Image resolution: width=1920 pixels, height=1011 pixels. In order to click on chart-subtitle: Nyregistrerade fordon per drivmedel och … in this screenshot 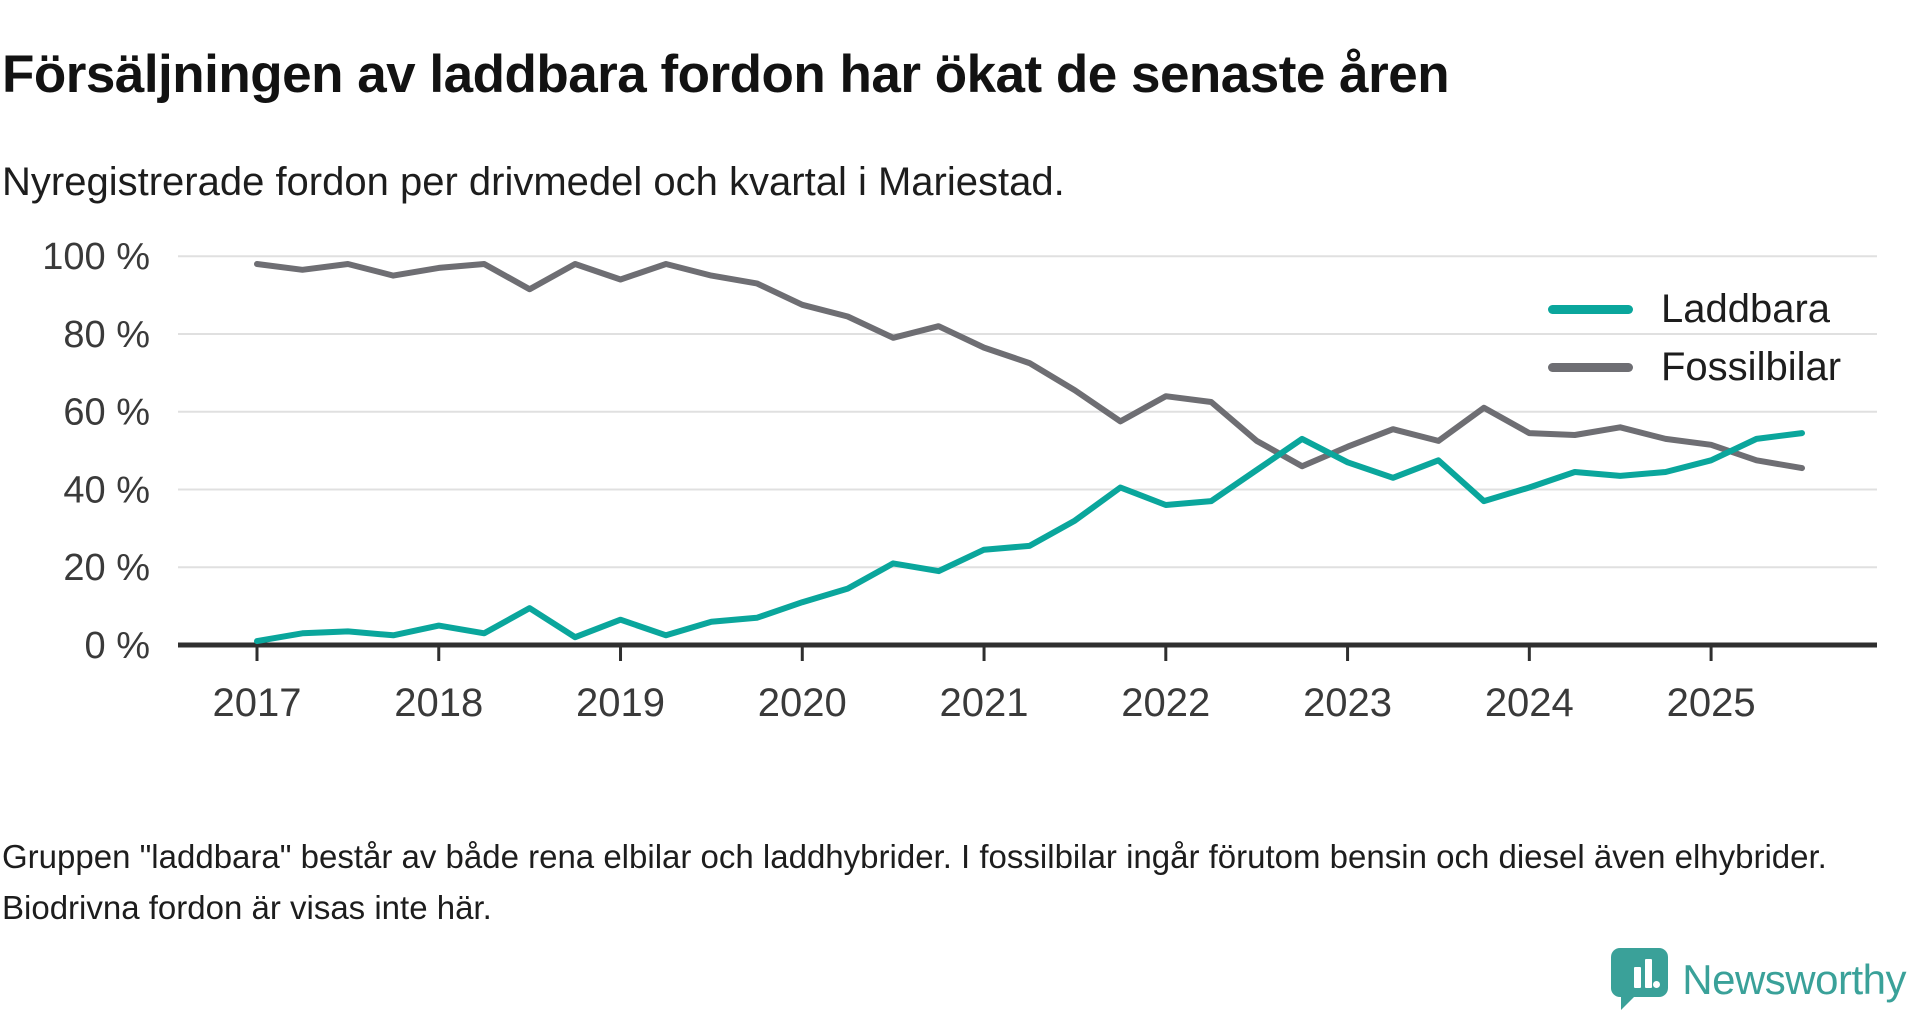, I will do `click(533, 182)`.